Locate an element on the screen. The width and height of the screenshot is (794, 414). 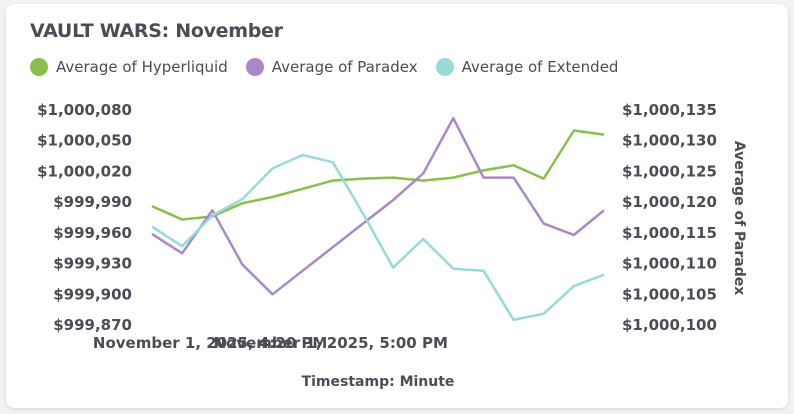
legend-item-paradex: Average of Paradex is located at coordinates (331, 67).